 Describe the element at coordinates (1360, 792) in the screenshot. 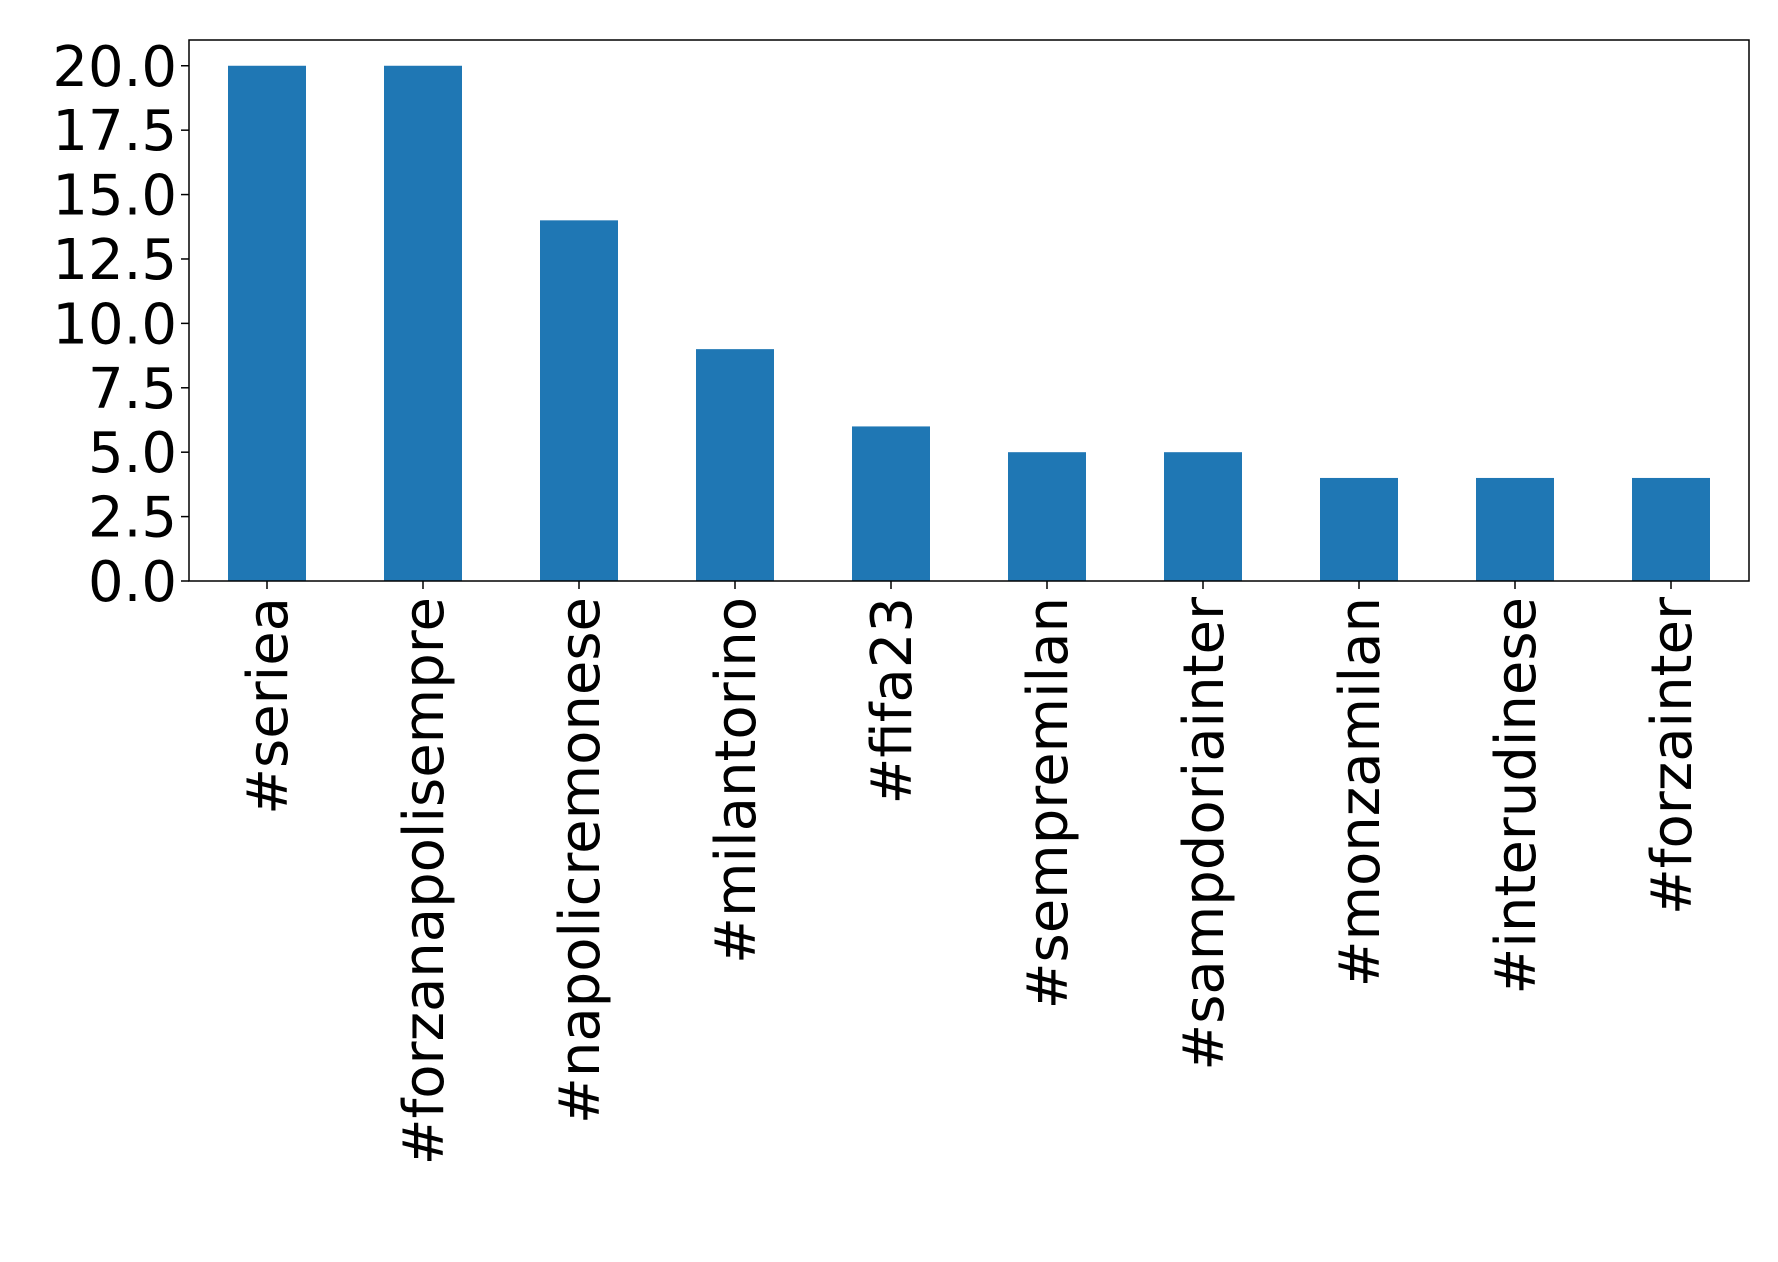

I see `x-tick-label: #monzamilan` at that location.